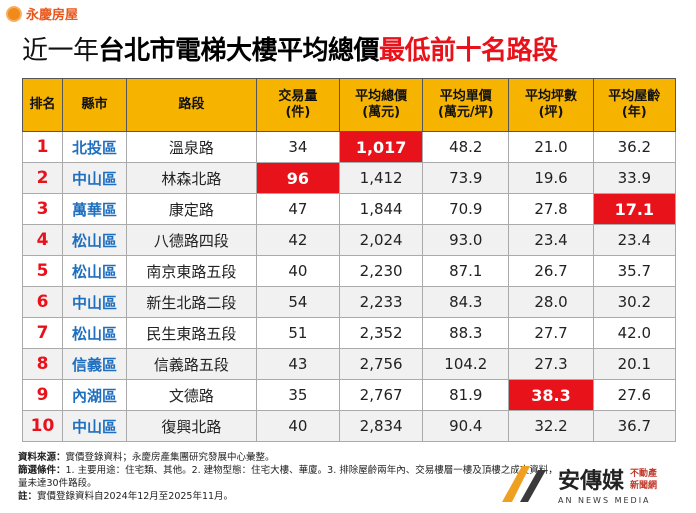  I want to click on table-cell: 民生東路五段, so click(191, 333).